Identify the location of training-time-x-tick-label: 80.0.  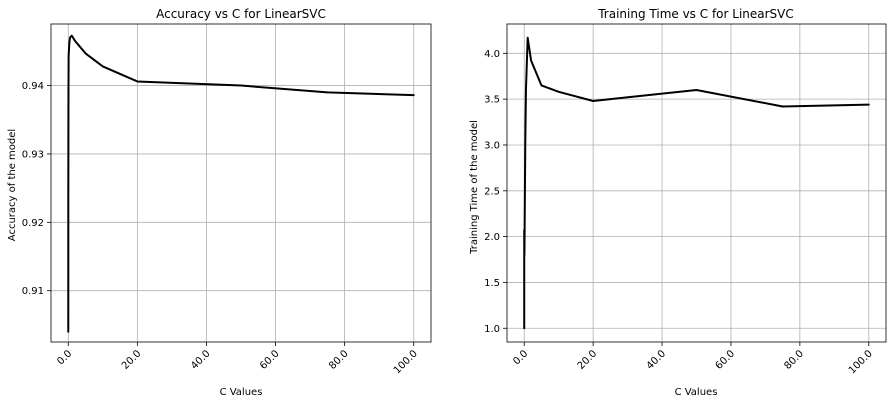
(794, 360).